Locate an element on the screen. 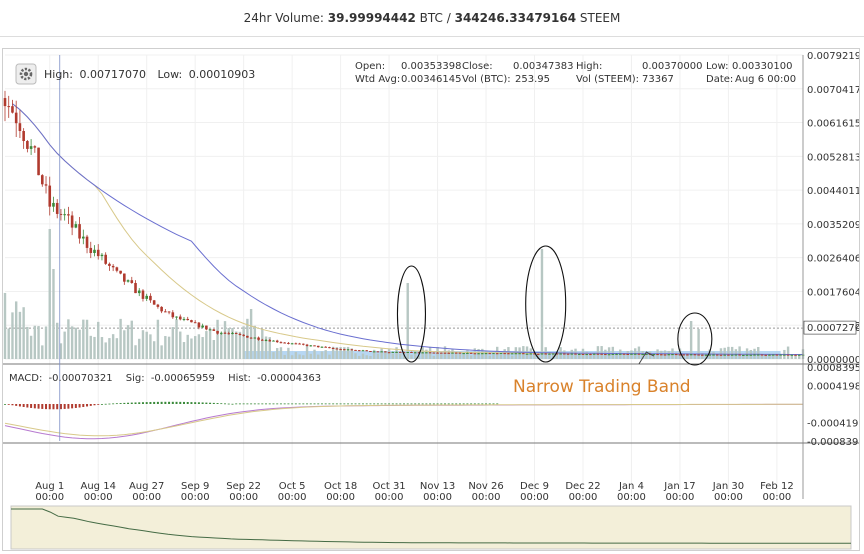 The width and height of the screenshot is (864, 554). navigator-panel is located at coordinates (431, 527).